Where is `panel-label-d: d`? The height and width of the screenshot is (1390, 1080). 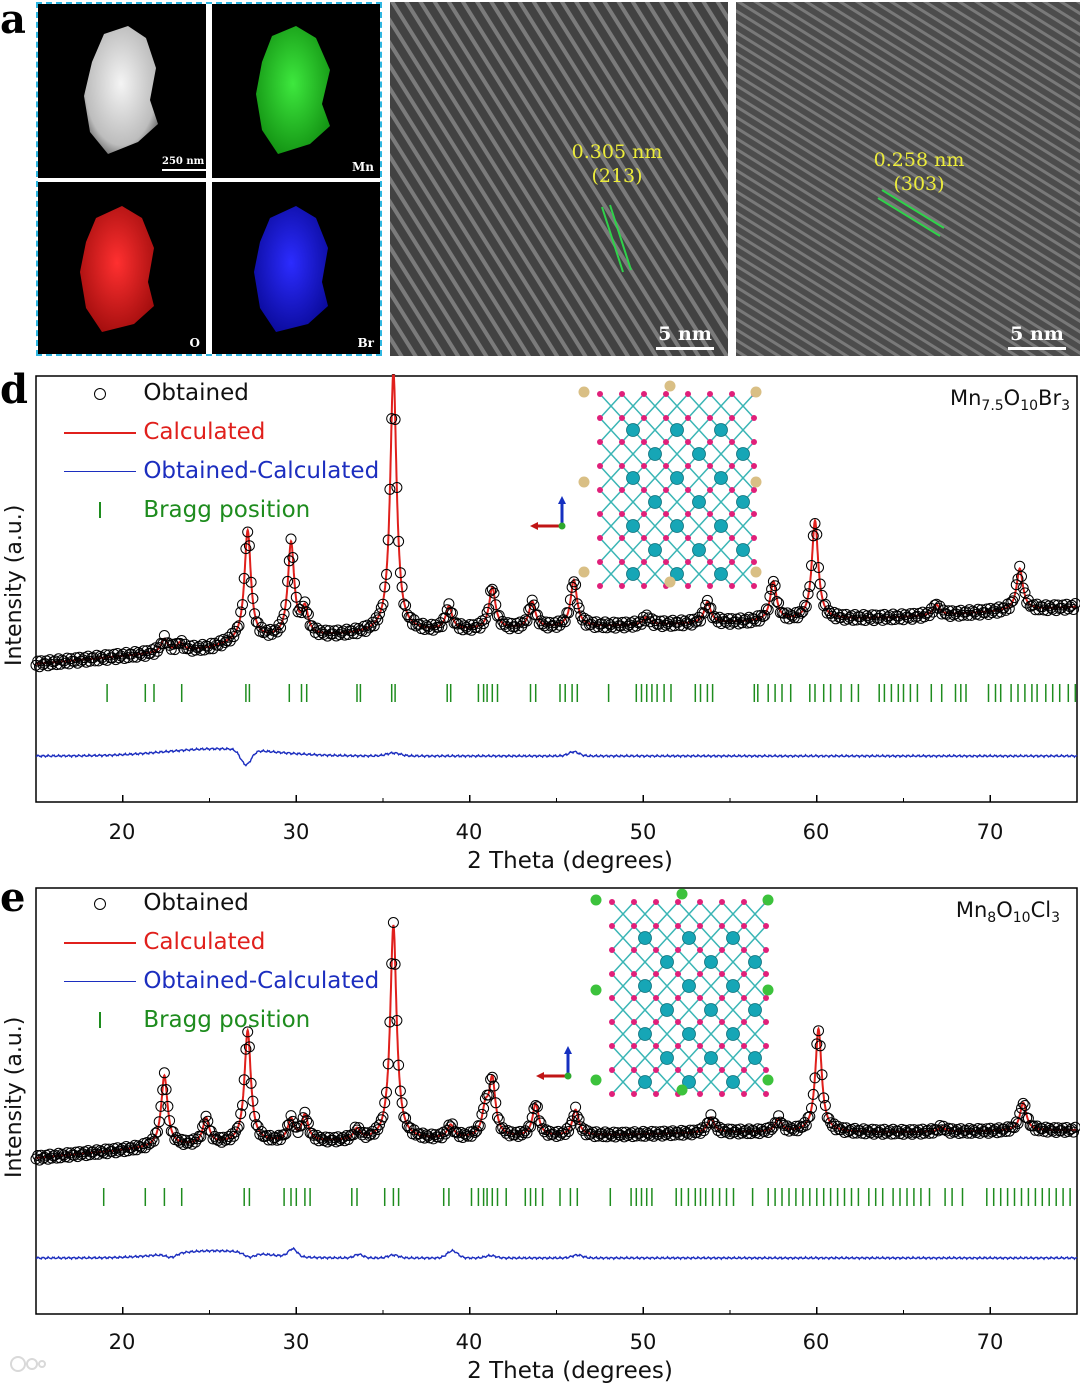
panel-label-d: d is located at coordinates (14, 389).